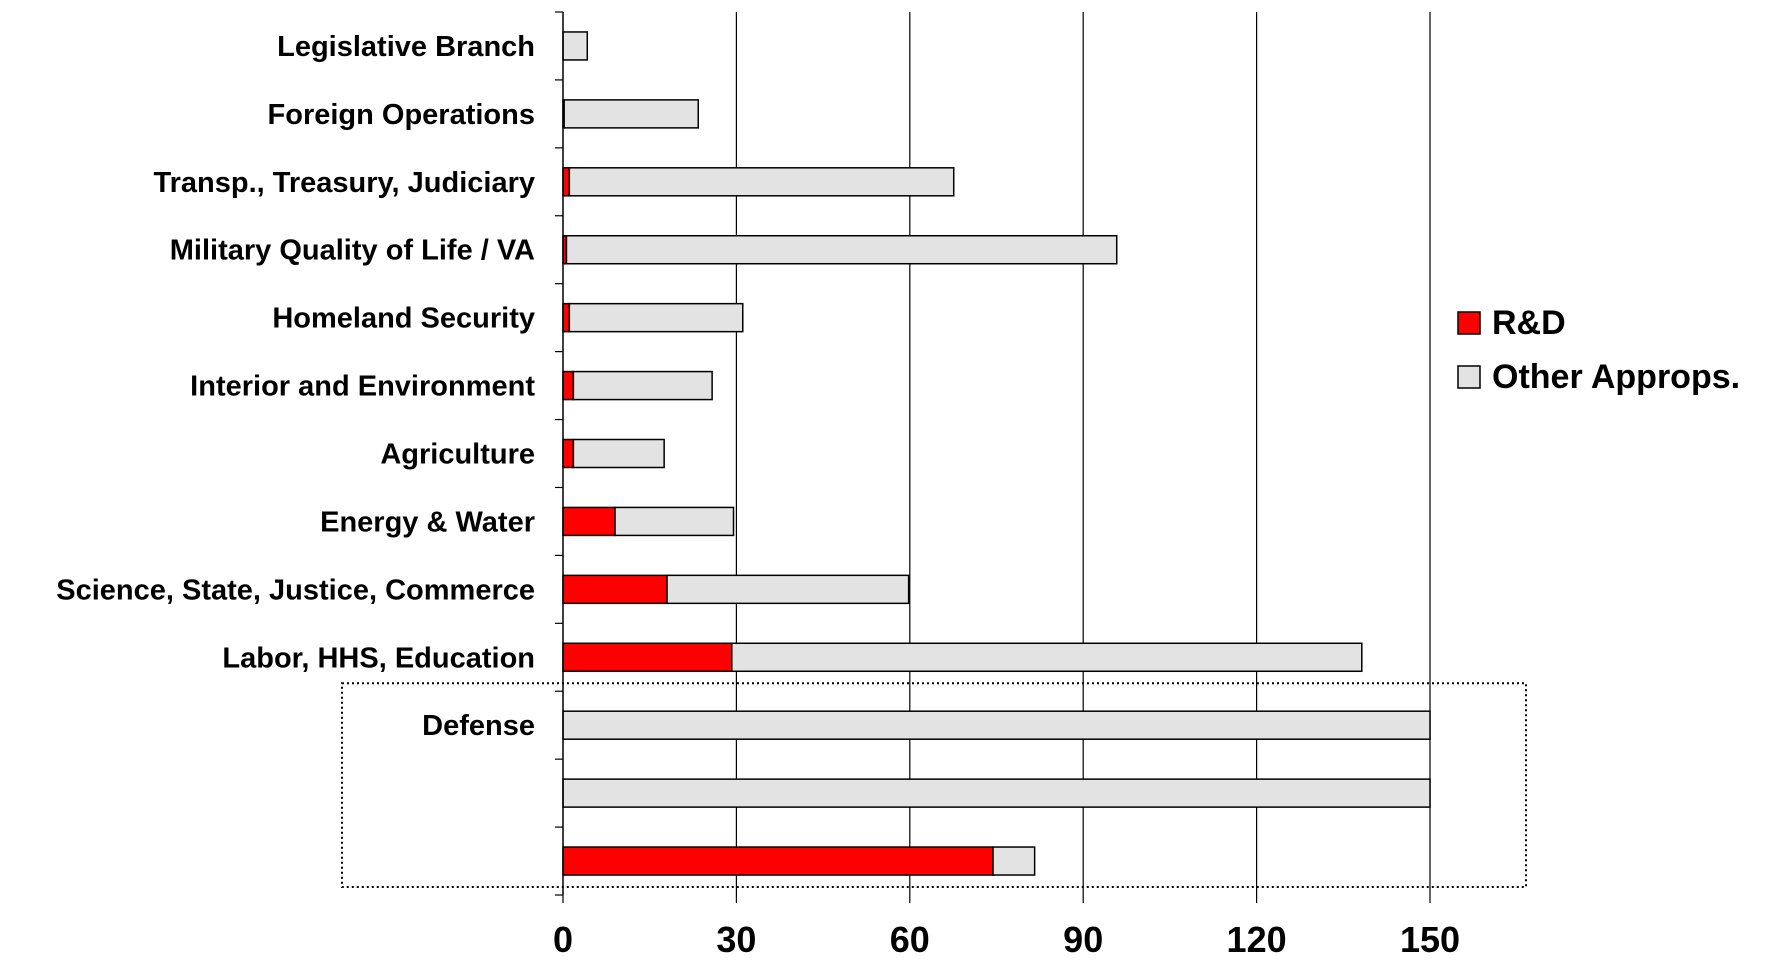 This screenshot has width=1780, height=975. What do you see at coordinates (1006, 939) in the screenshot?
I see `x-tick-labels: 0 30 60 90 120 150` at bounding box center [1006, 939].